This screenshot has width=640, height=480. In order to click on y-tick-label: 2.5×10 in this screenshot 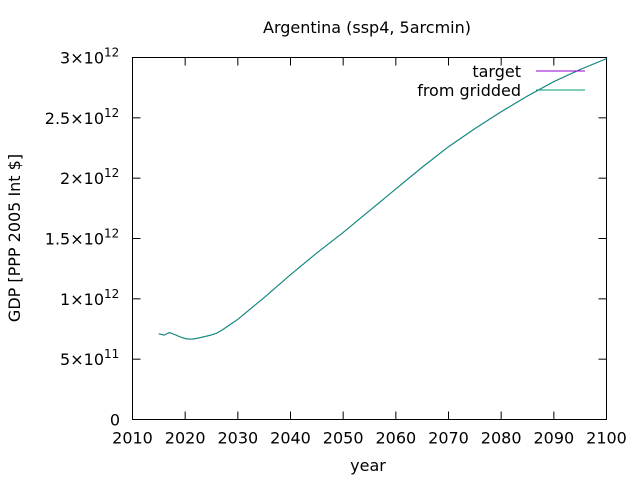, I will do `click(74, 118)`.